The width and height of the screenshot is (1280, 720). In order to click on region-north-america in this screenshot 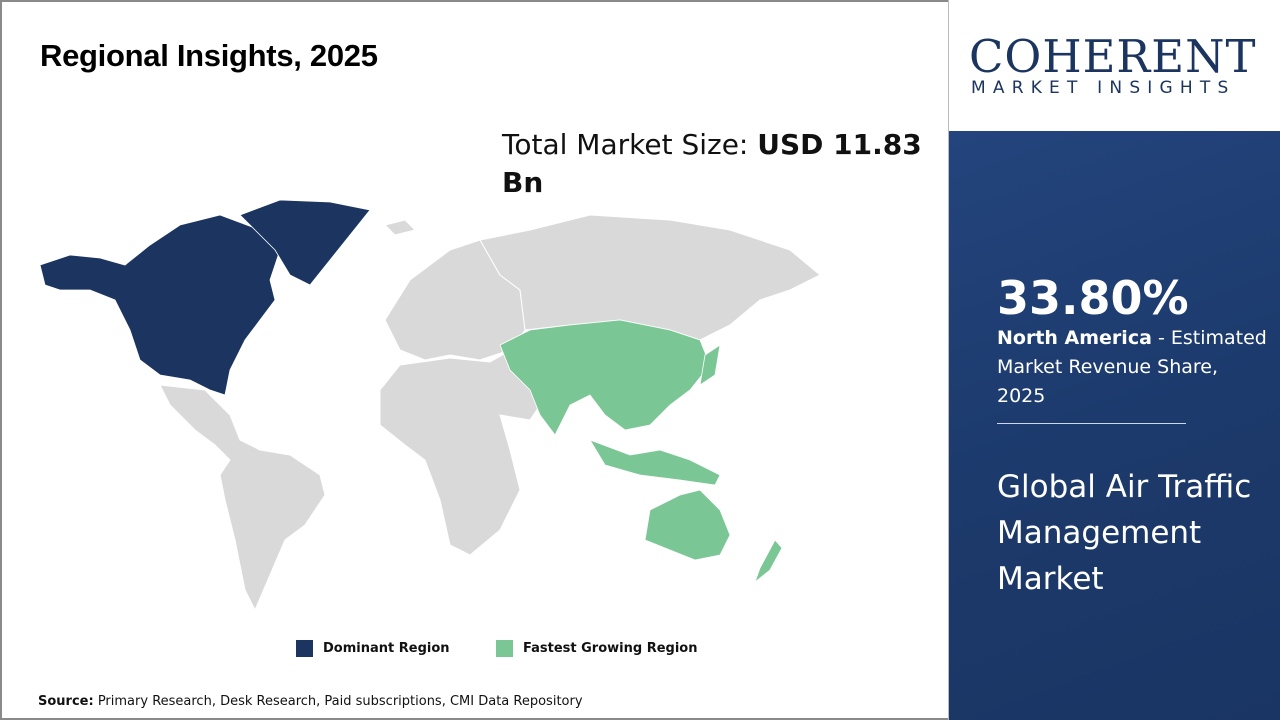, I will do `click(160, 305)`.